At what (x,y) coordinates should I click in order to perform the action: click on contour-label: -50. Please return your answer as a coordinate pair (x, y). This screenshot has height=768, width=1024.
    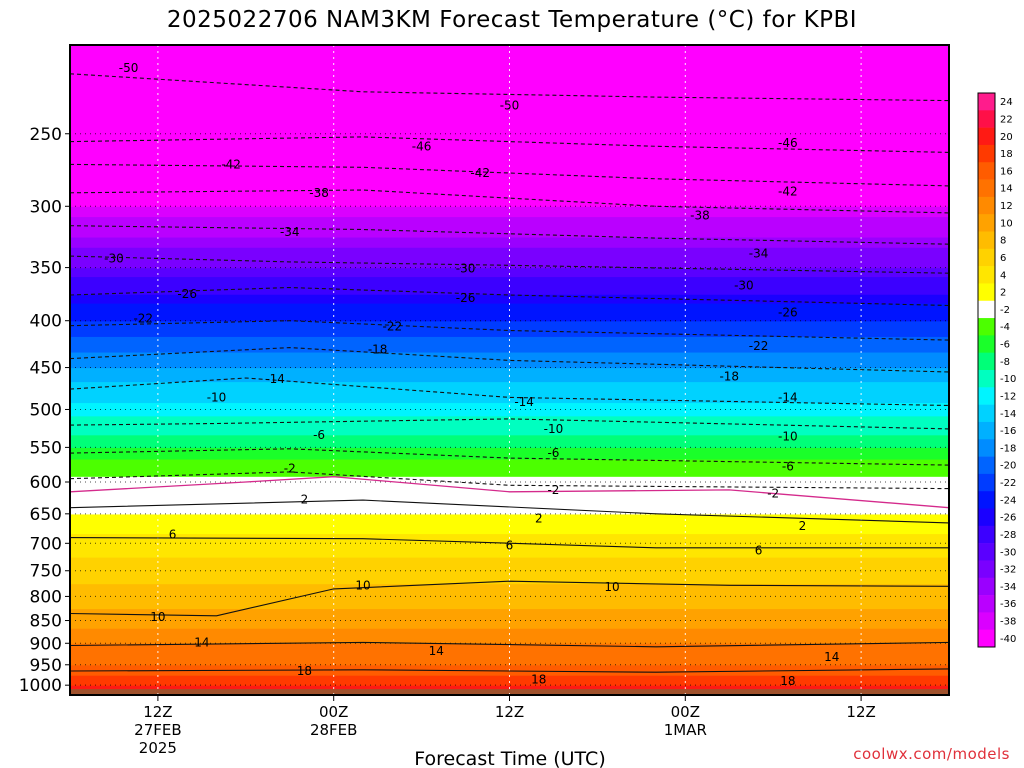
    Looking at the image, I should click on (510, 106).